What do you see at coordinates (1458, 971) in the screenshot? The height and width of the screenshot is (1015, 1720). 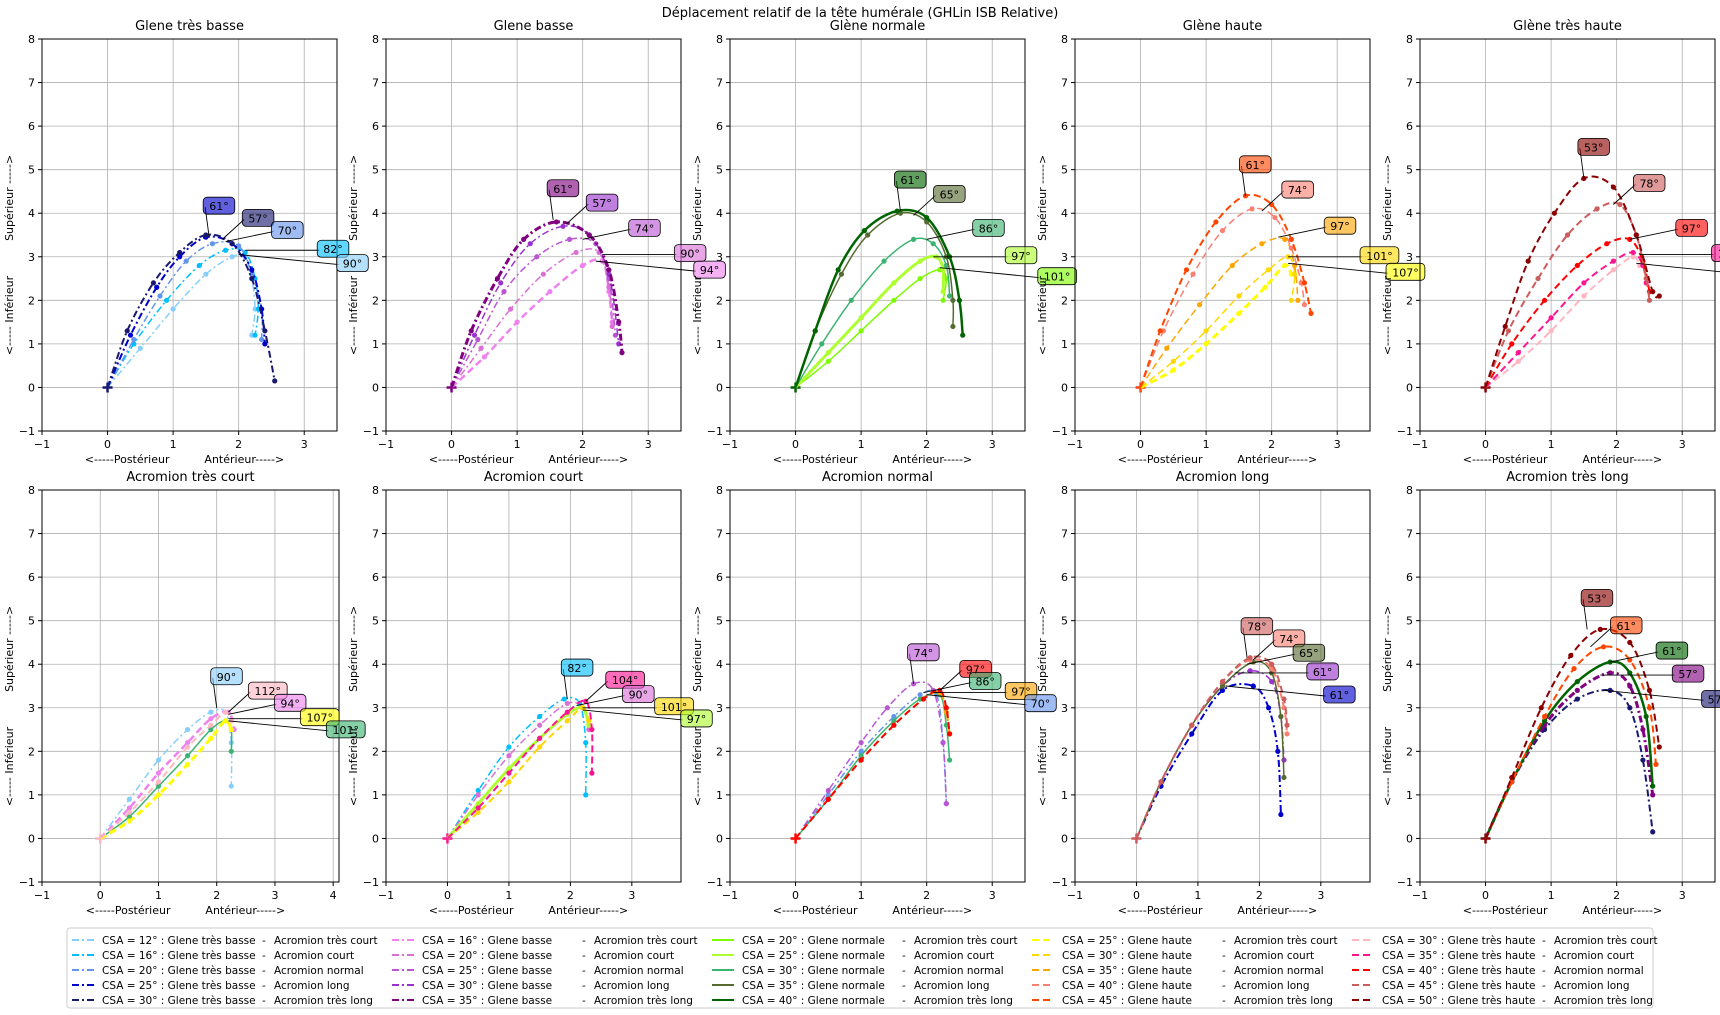 I see `legend-entry: CSA = 40° : Glene très haute` at bounding box center [1458, 971].